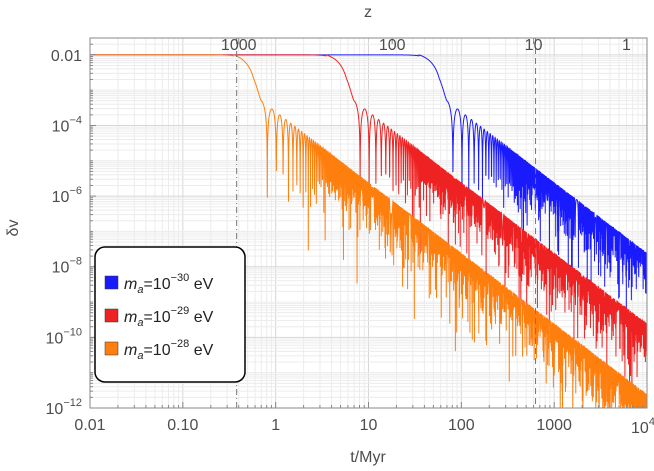 Image resolution: width=654 pixels, height=471 pixels. I want to click on y-tick-label: 10⁻⁸, so click(67, 266).